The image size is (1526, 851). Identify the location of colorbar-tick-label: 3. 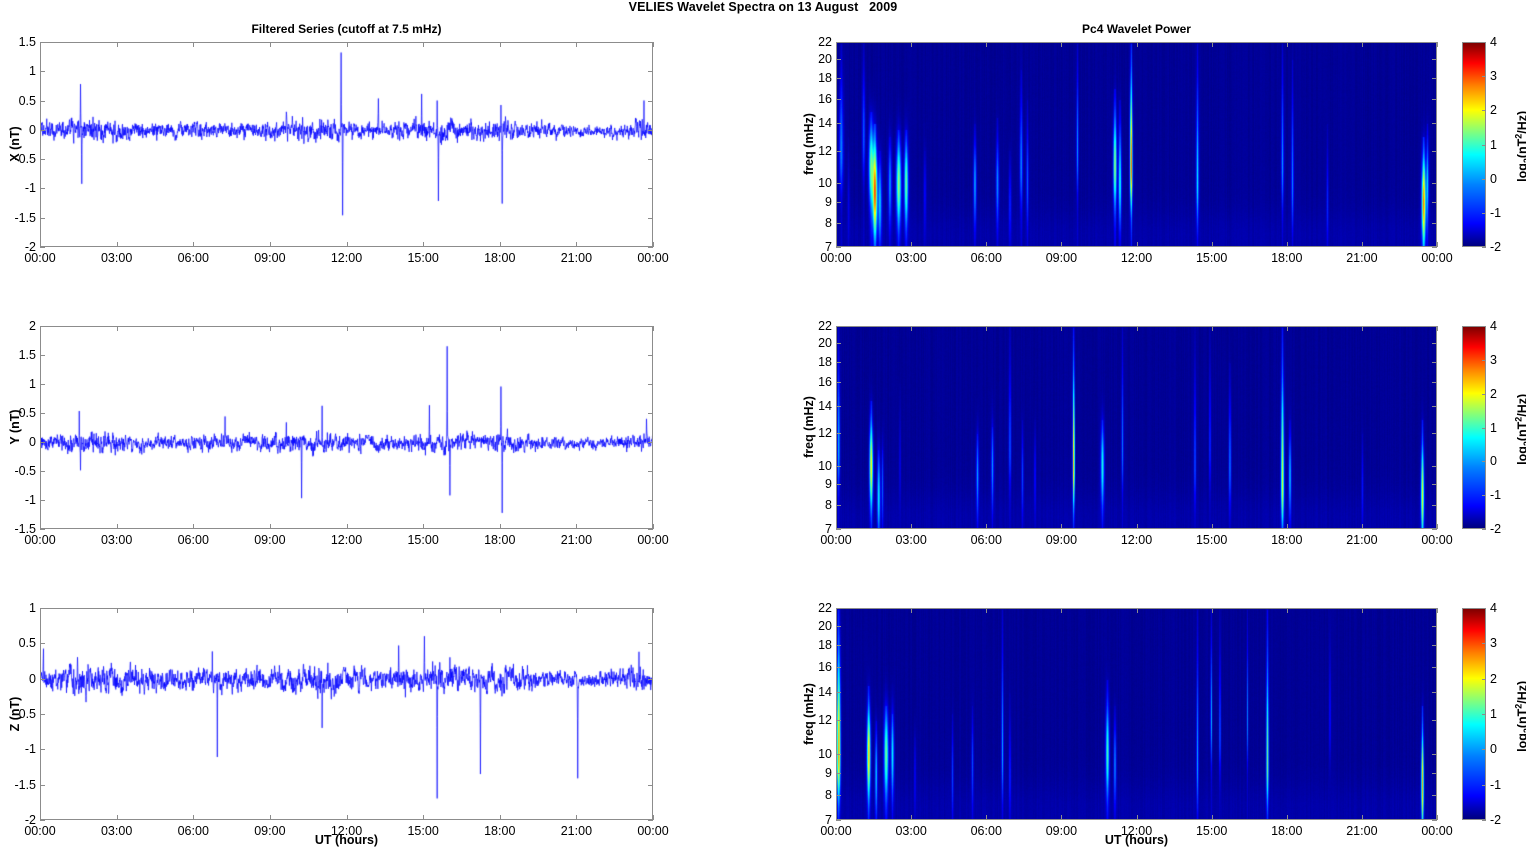
(1493, 76).